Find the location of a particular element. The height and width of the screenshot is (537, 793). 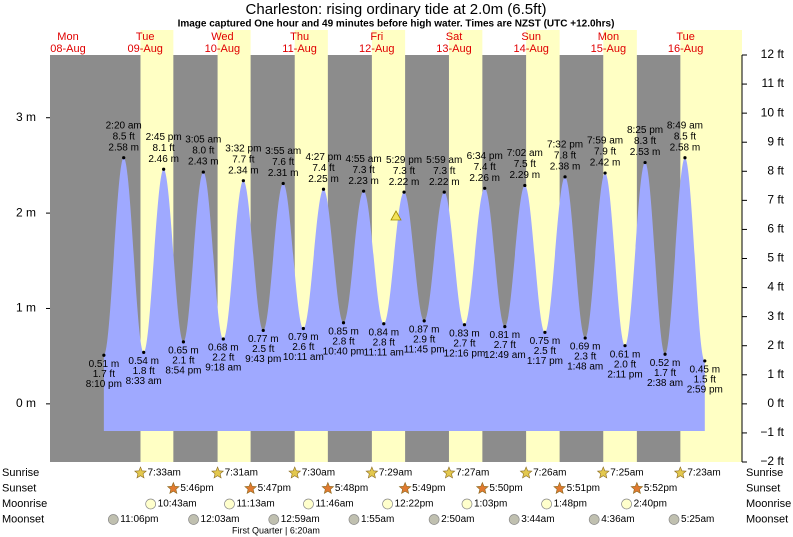

tide-label: 10:40 pm is located at coordinates (344, 351).